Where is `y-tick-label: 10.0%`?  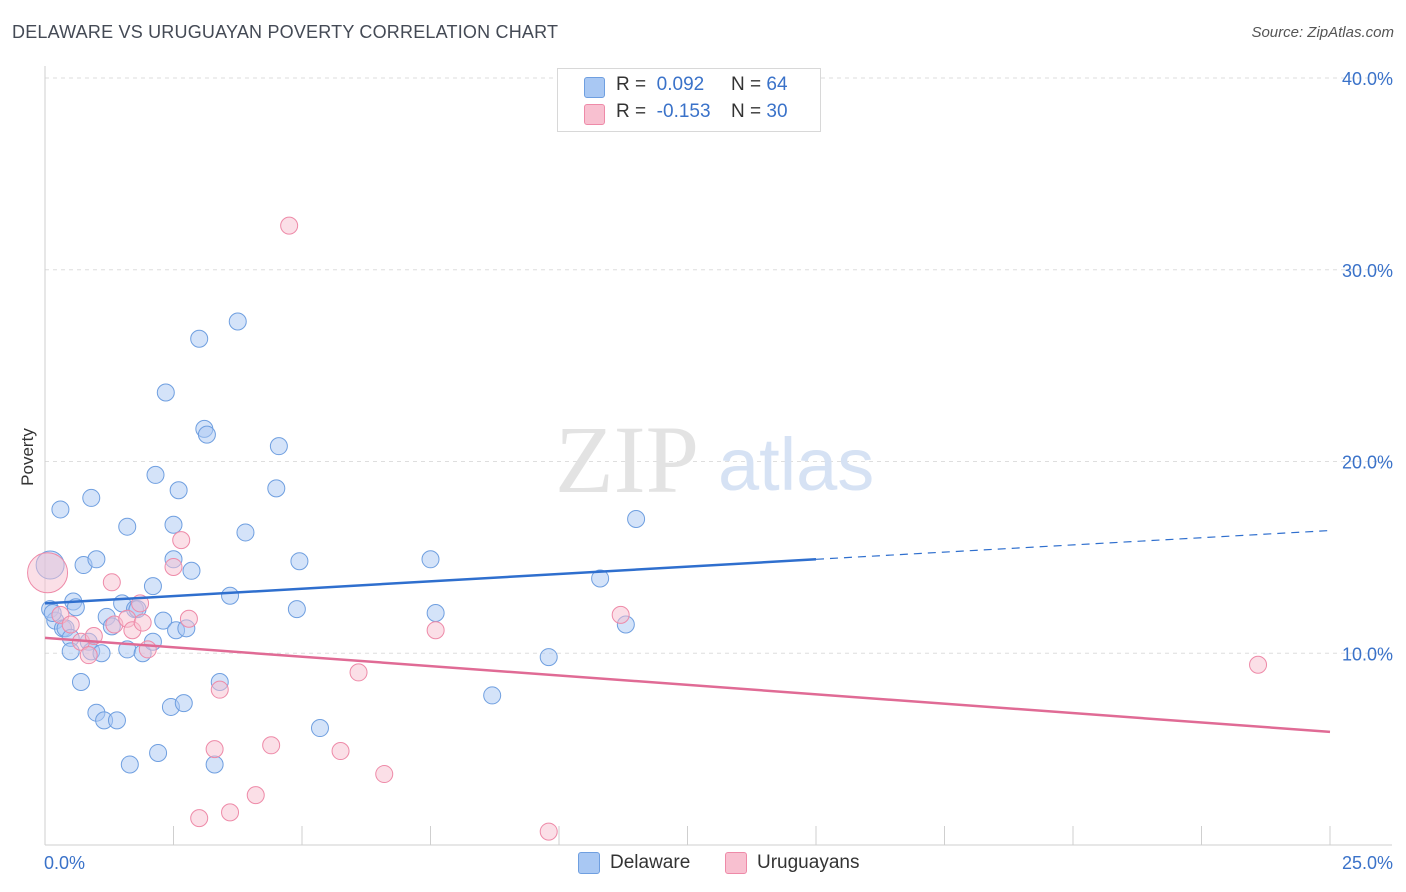
y-tick-label: 10.0% is located at coordinates (1367, 654).